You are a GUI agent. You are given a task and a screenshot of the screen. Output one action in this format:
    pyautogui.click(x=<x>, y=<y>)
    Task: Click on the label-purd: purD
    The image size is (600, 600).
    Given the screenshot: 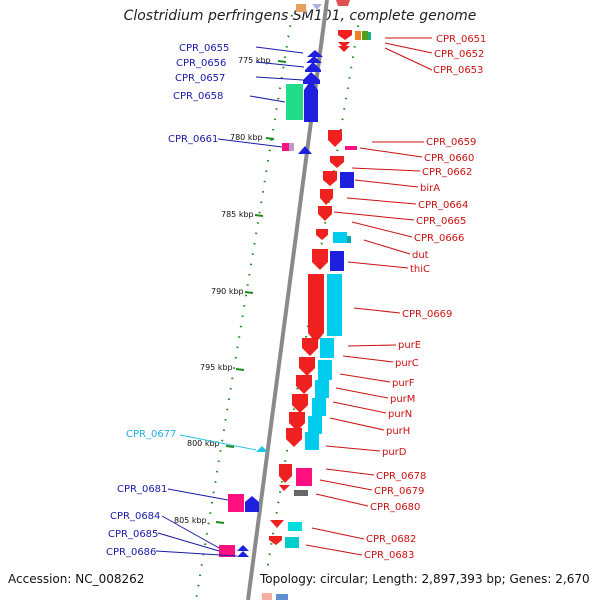 What is the action you would take?
    pyautogui.click(x=394, y=452)
    